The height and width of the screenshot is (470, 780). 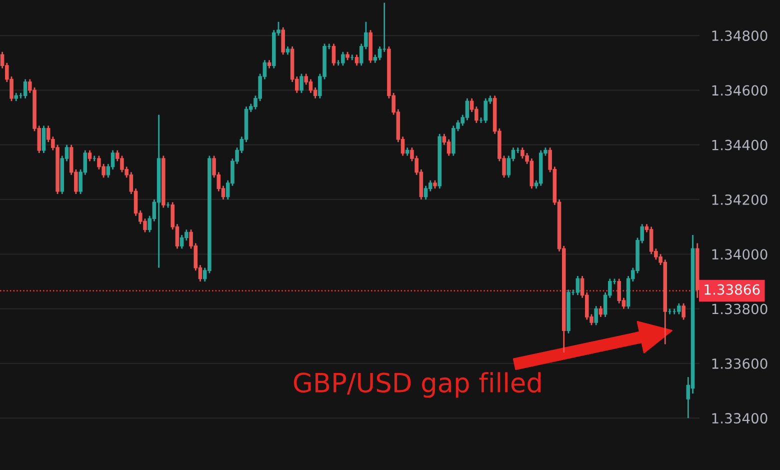 I want to click on y-tick-label: 1.34400, so click(x=740, y=145).